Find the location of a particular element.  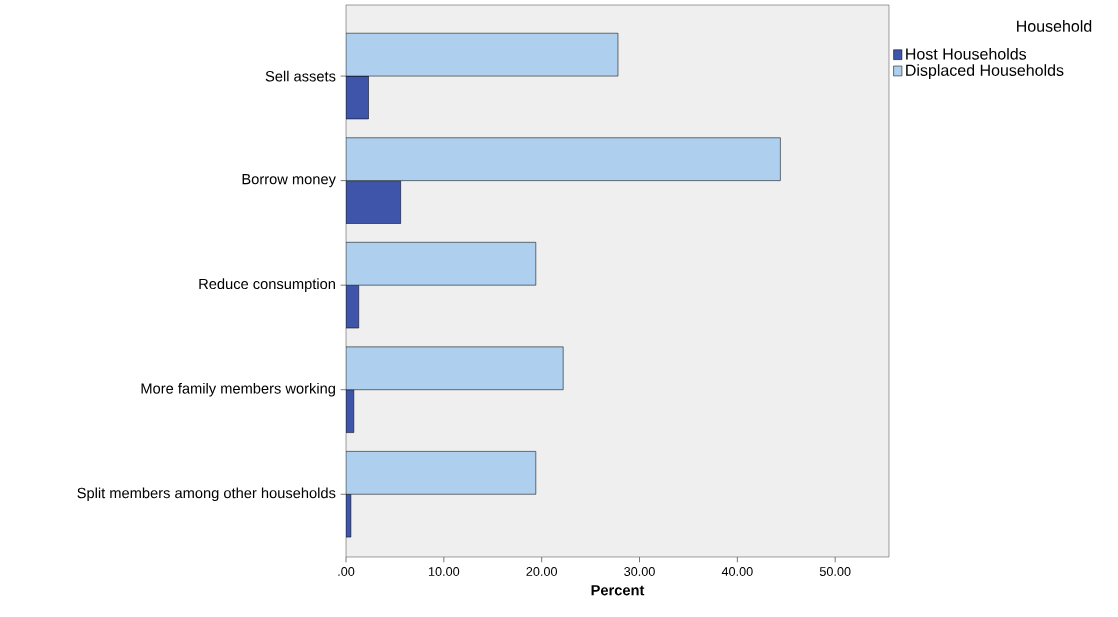

x-tick-label: 10.00 is located at coordinates (444, 571).